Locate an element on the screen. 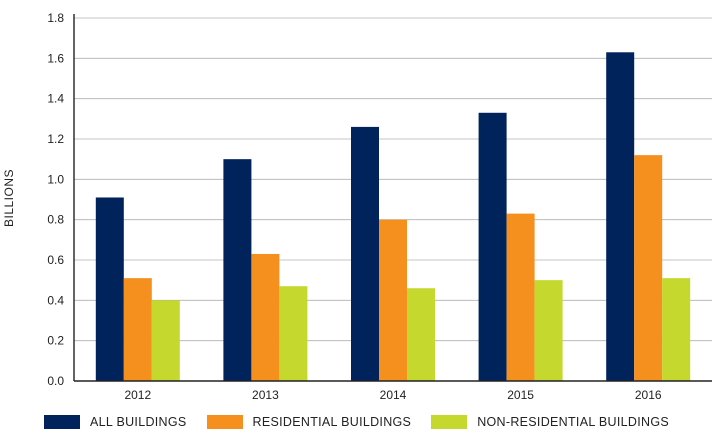  y-tick-label: 1.2 is located at coordinates (55, 139).